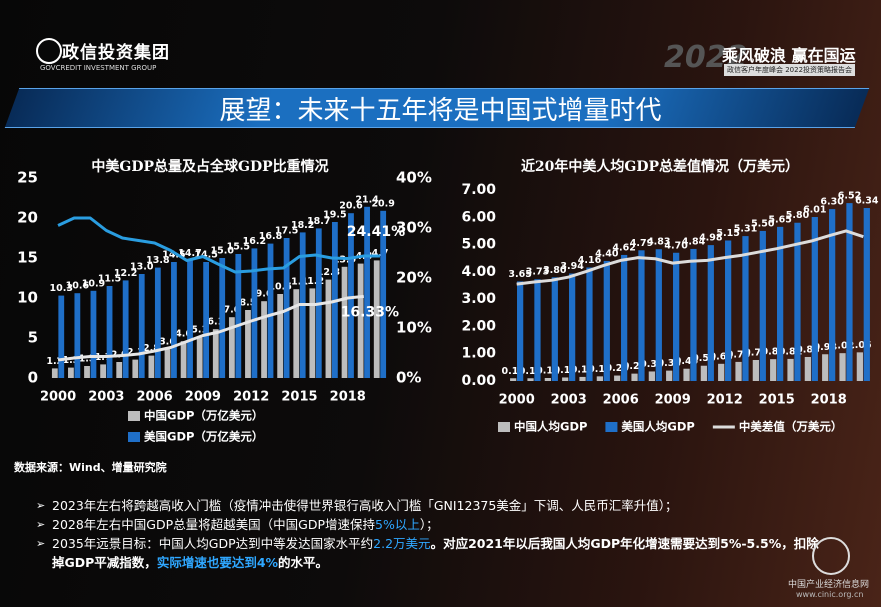 The image size is (881, 607). What do you see at coordinates (790, 70) in the screenshot?
I see `event-sub: 政信客户年度峰会 2022投资策略报告会` at bounding box center [790, 70].